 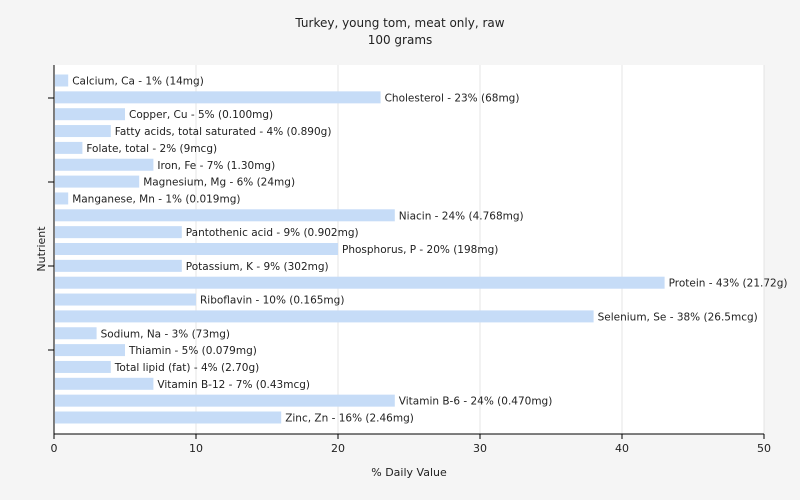 I want to click on x-tick-label: 50, so click(x=764, y=448).